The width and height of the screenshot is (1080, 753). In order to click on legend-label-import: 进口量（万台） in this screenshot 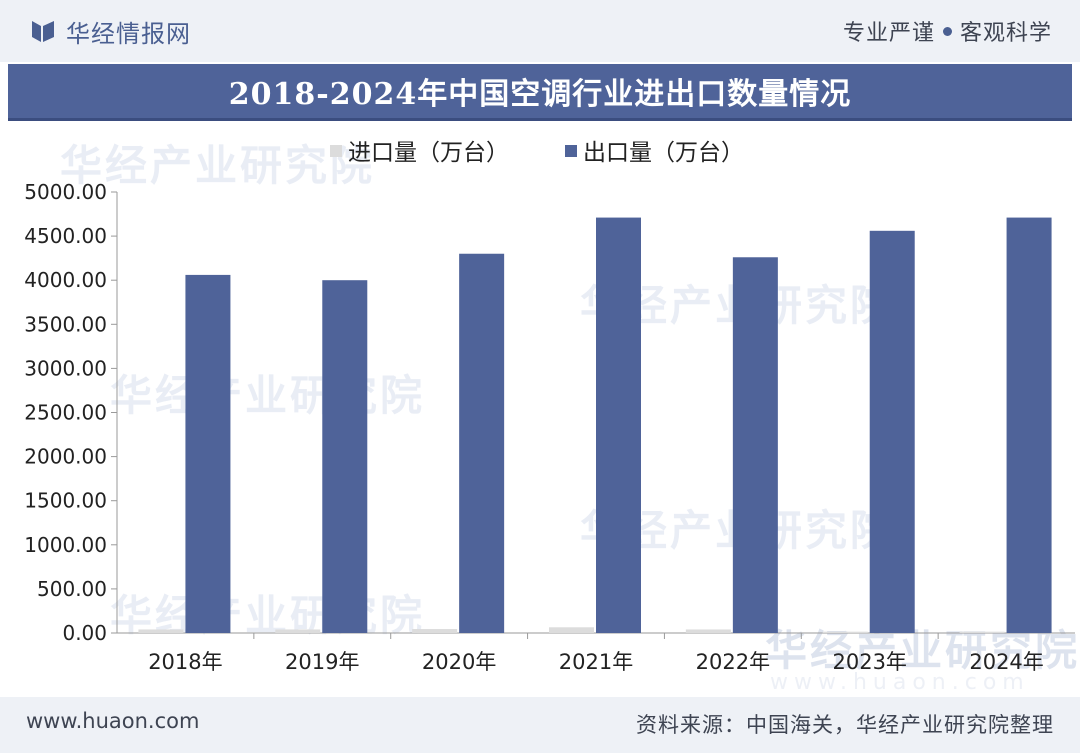, I will do `click(428, 153)`.